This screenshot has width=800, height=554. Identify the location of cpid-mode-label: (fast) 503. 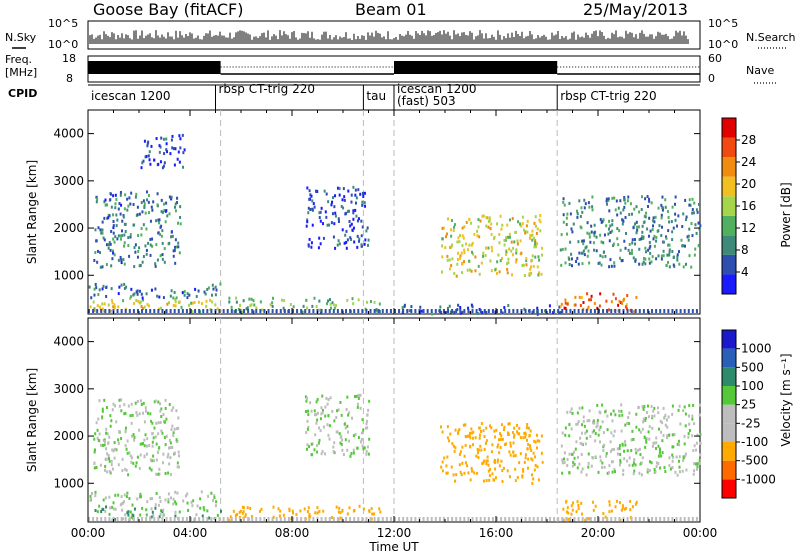
(426, 101).